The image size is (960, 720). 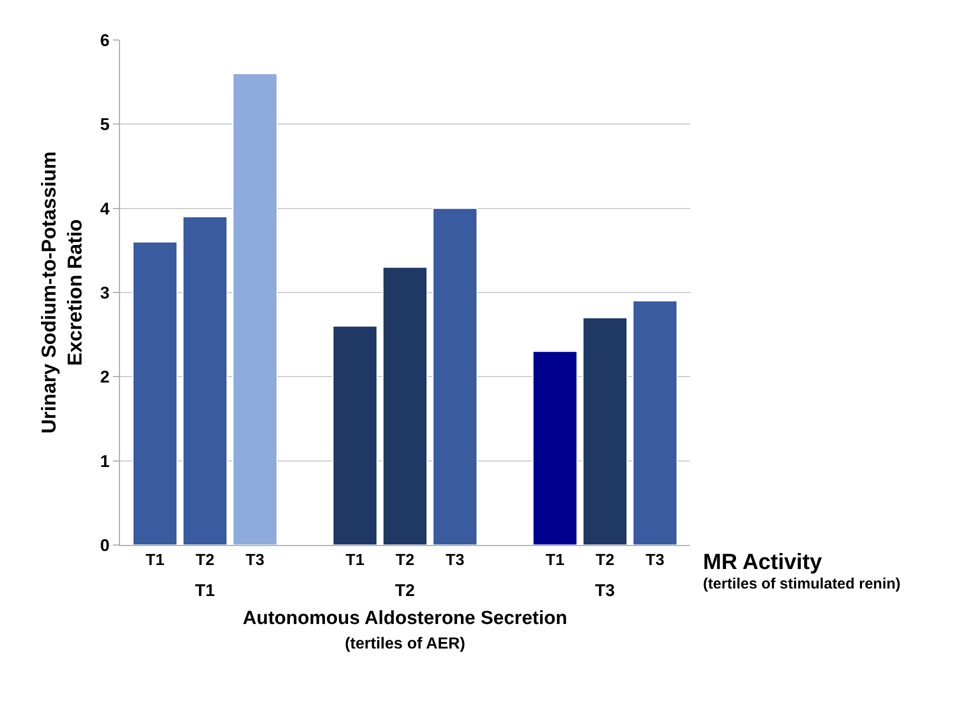 I want to click on series-label: T1, so click(x=155, y=561).